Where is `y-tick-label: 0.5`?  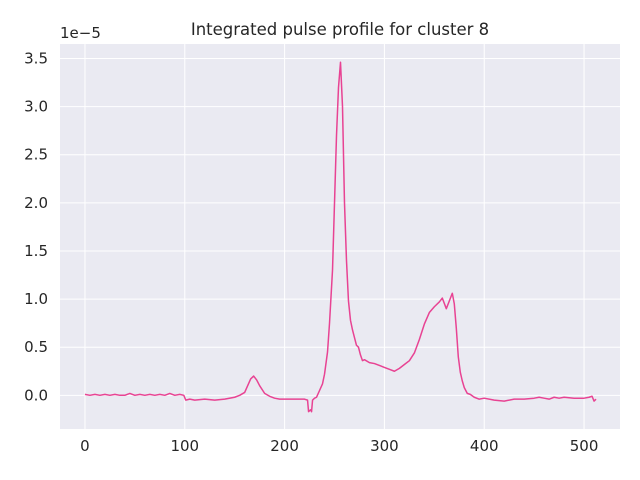 y-tick-label: 0.5 is located at coordinates (36, 347).